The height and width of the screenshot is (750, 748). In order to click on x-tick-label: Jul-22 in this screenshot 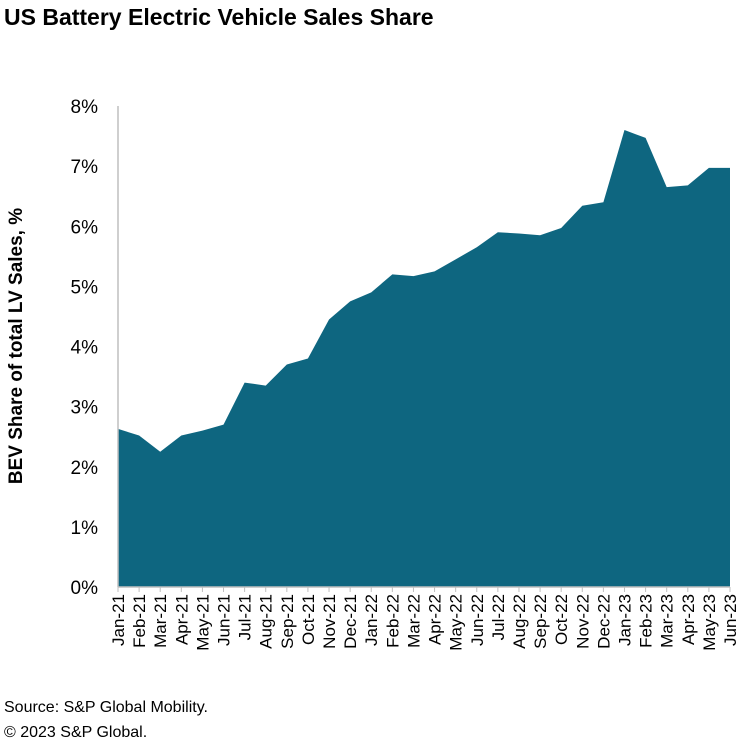, I will do `click(498, 617)`.